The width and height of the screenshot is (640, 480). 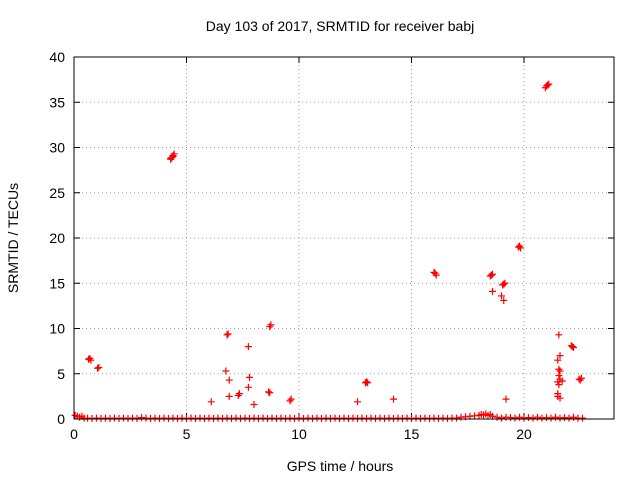 What do you see at coordinates (61, 419) in the screenshot?
I see `y-tick-label: 0` at bounding box center [61, 419].